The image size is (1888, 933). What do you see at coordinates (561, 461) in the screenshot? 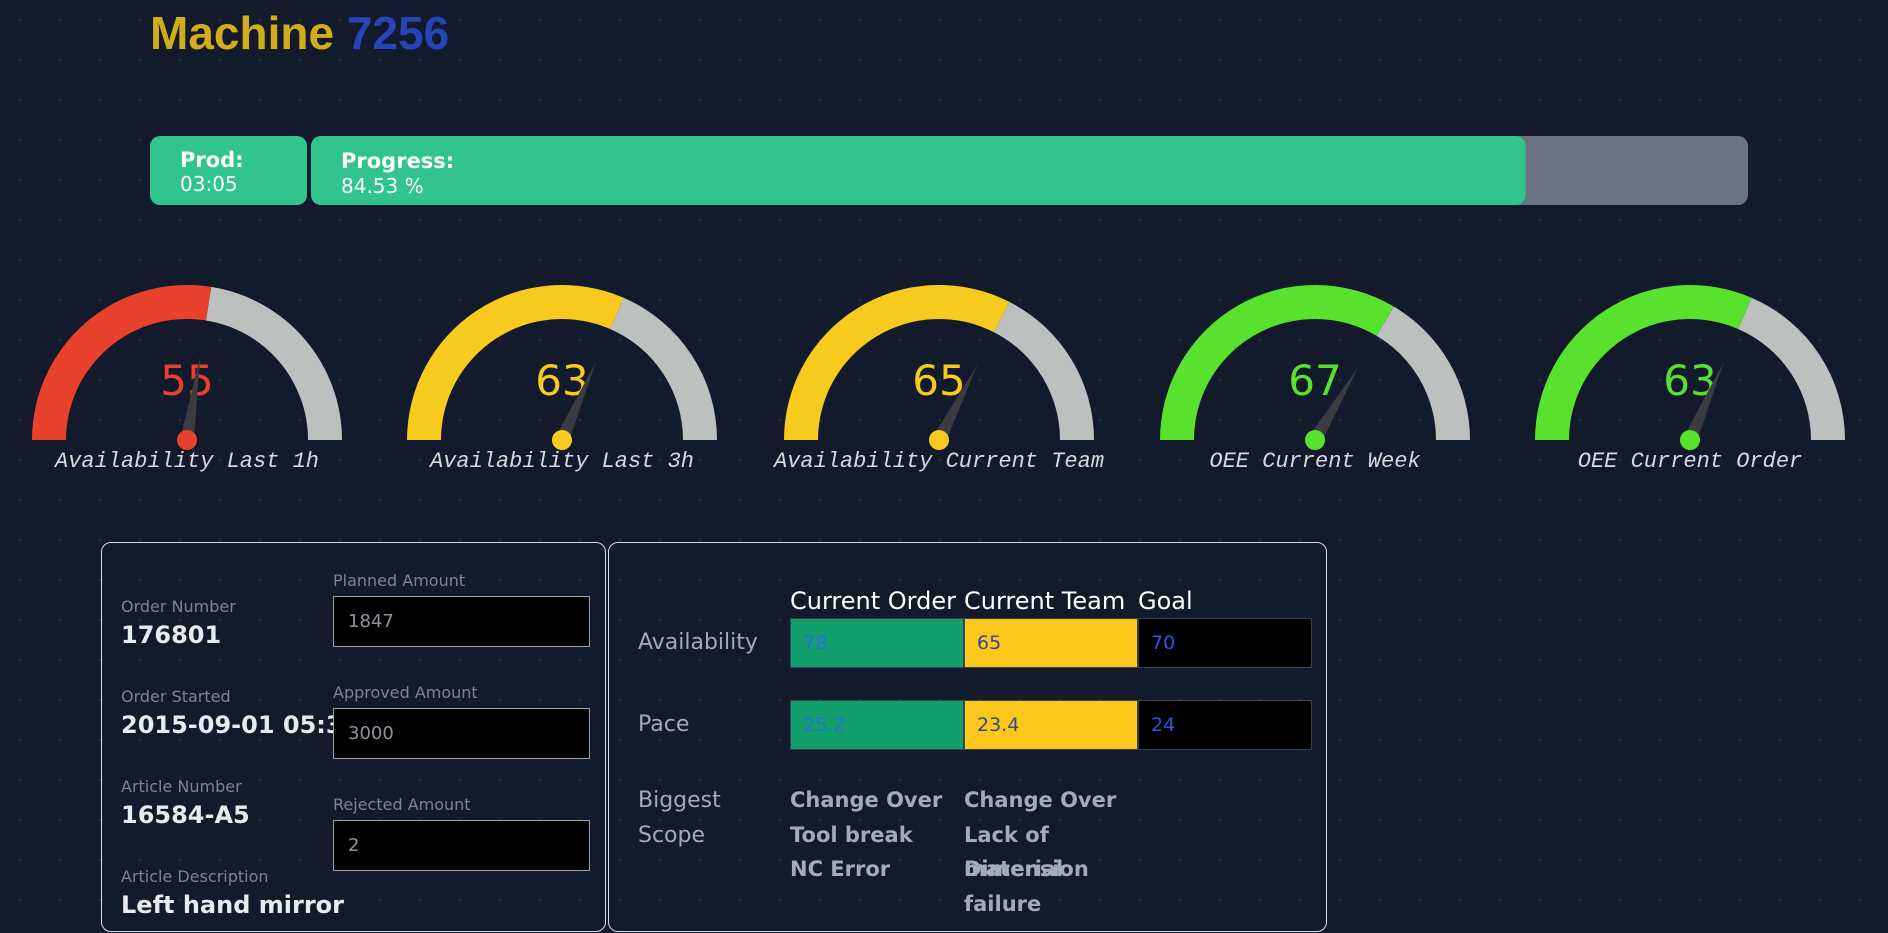
I see `gauge-label: Availability Last 3h` at bounding box center [561, 461].